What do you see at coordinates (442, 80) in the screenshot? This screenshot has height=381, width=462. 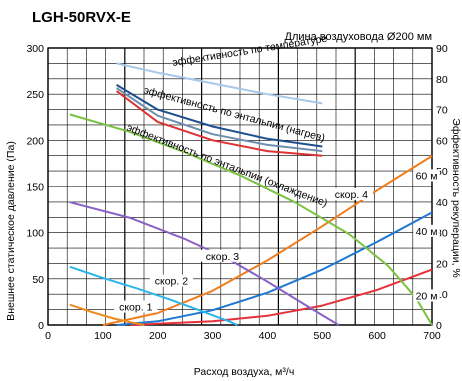 I see `y-tick-label-right: 80` at bounding box center [442, 80].